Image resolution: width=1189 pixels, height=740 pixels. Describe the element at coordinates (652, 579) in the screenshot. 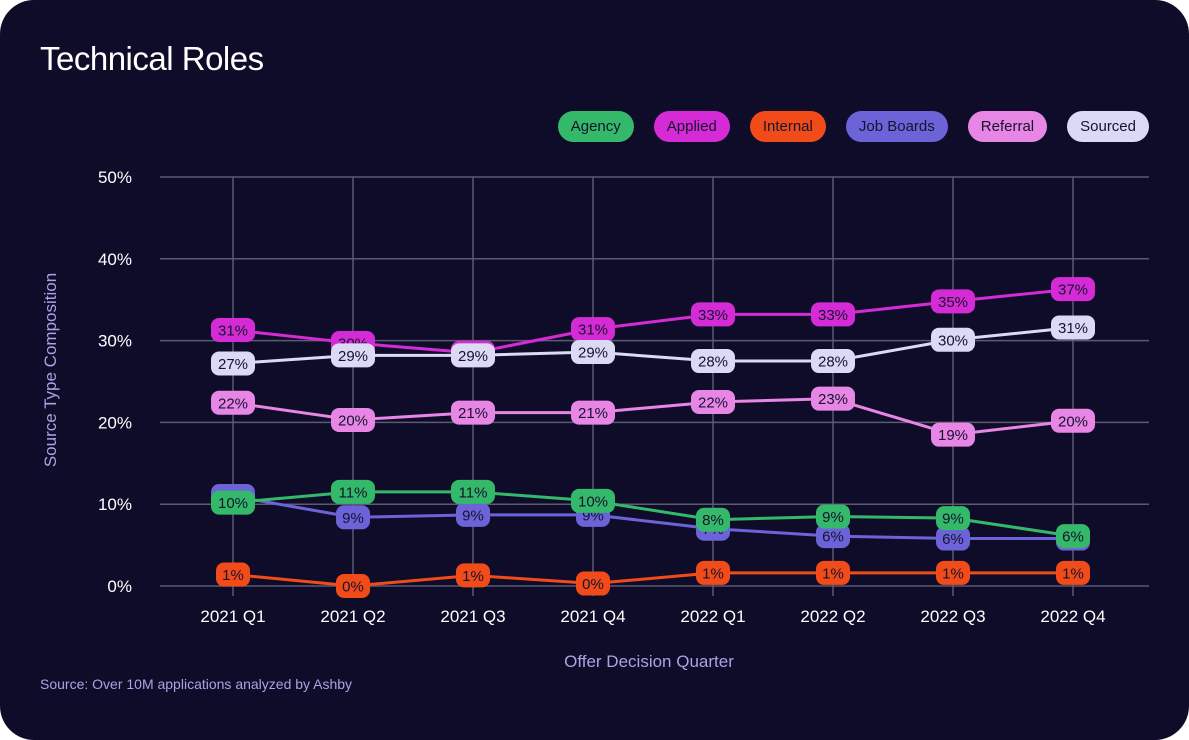

I see `series-line-internal` at that location.